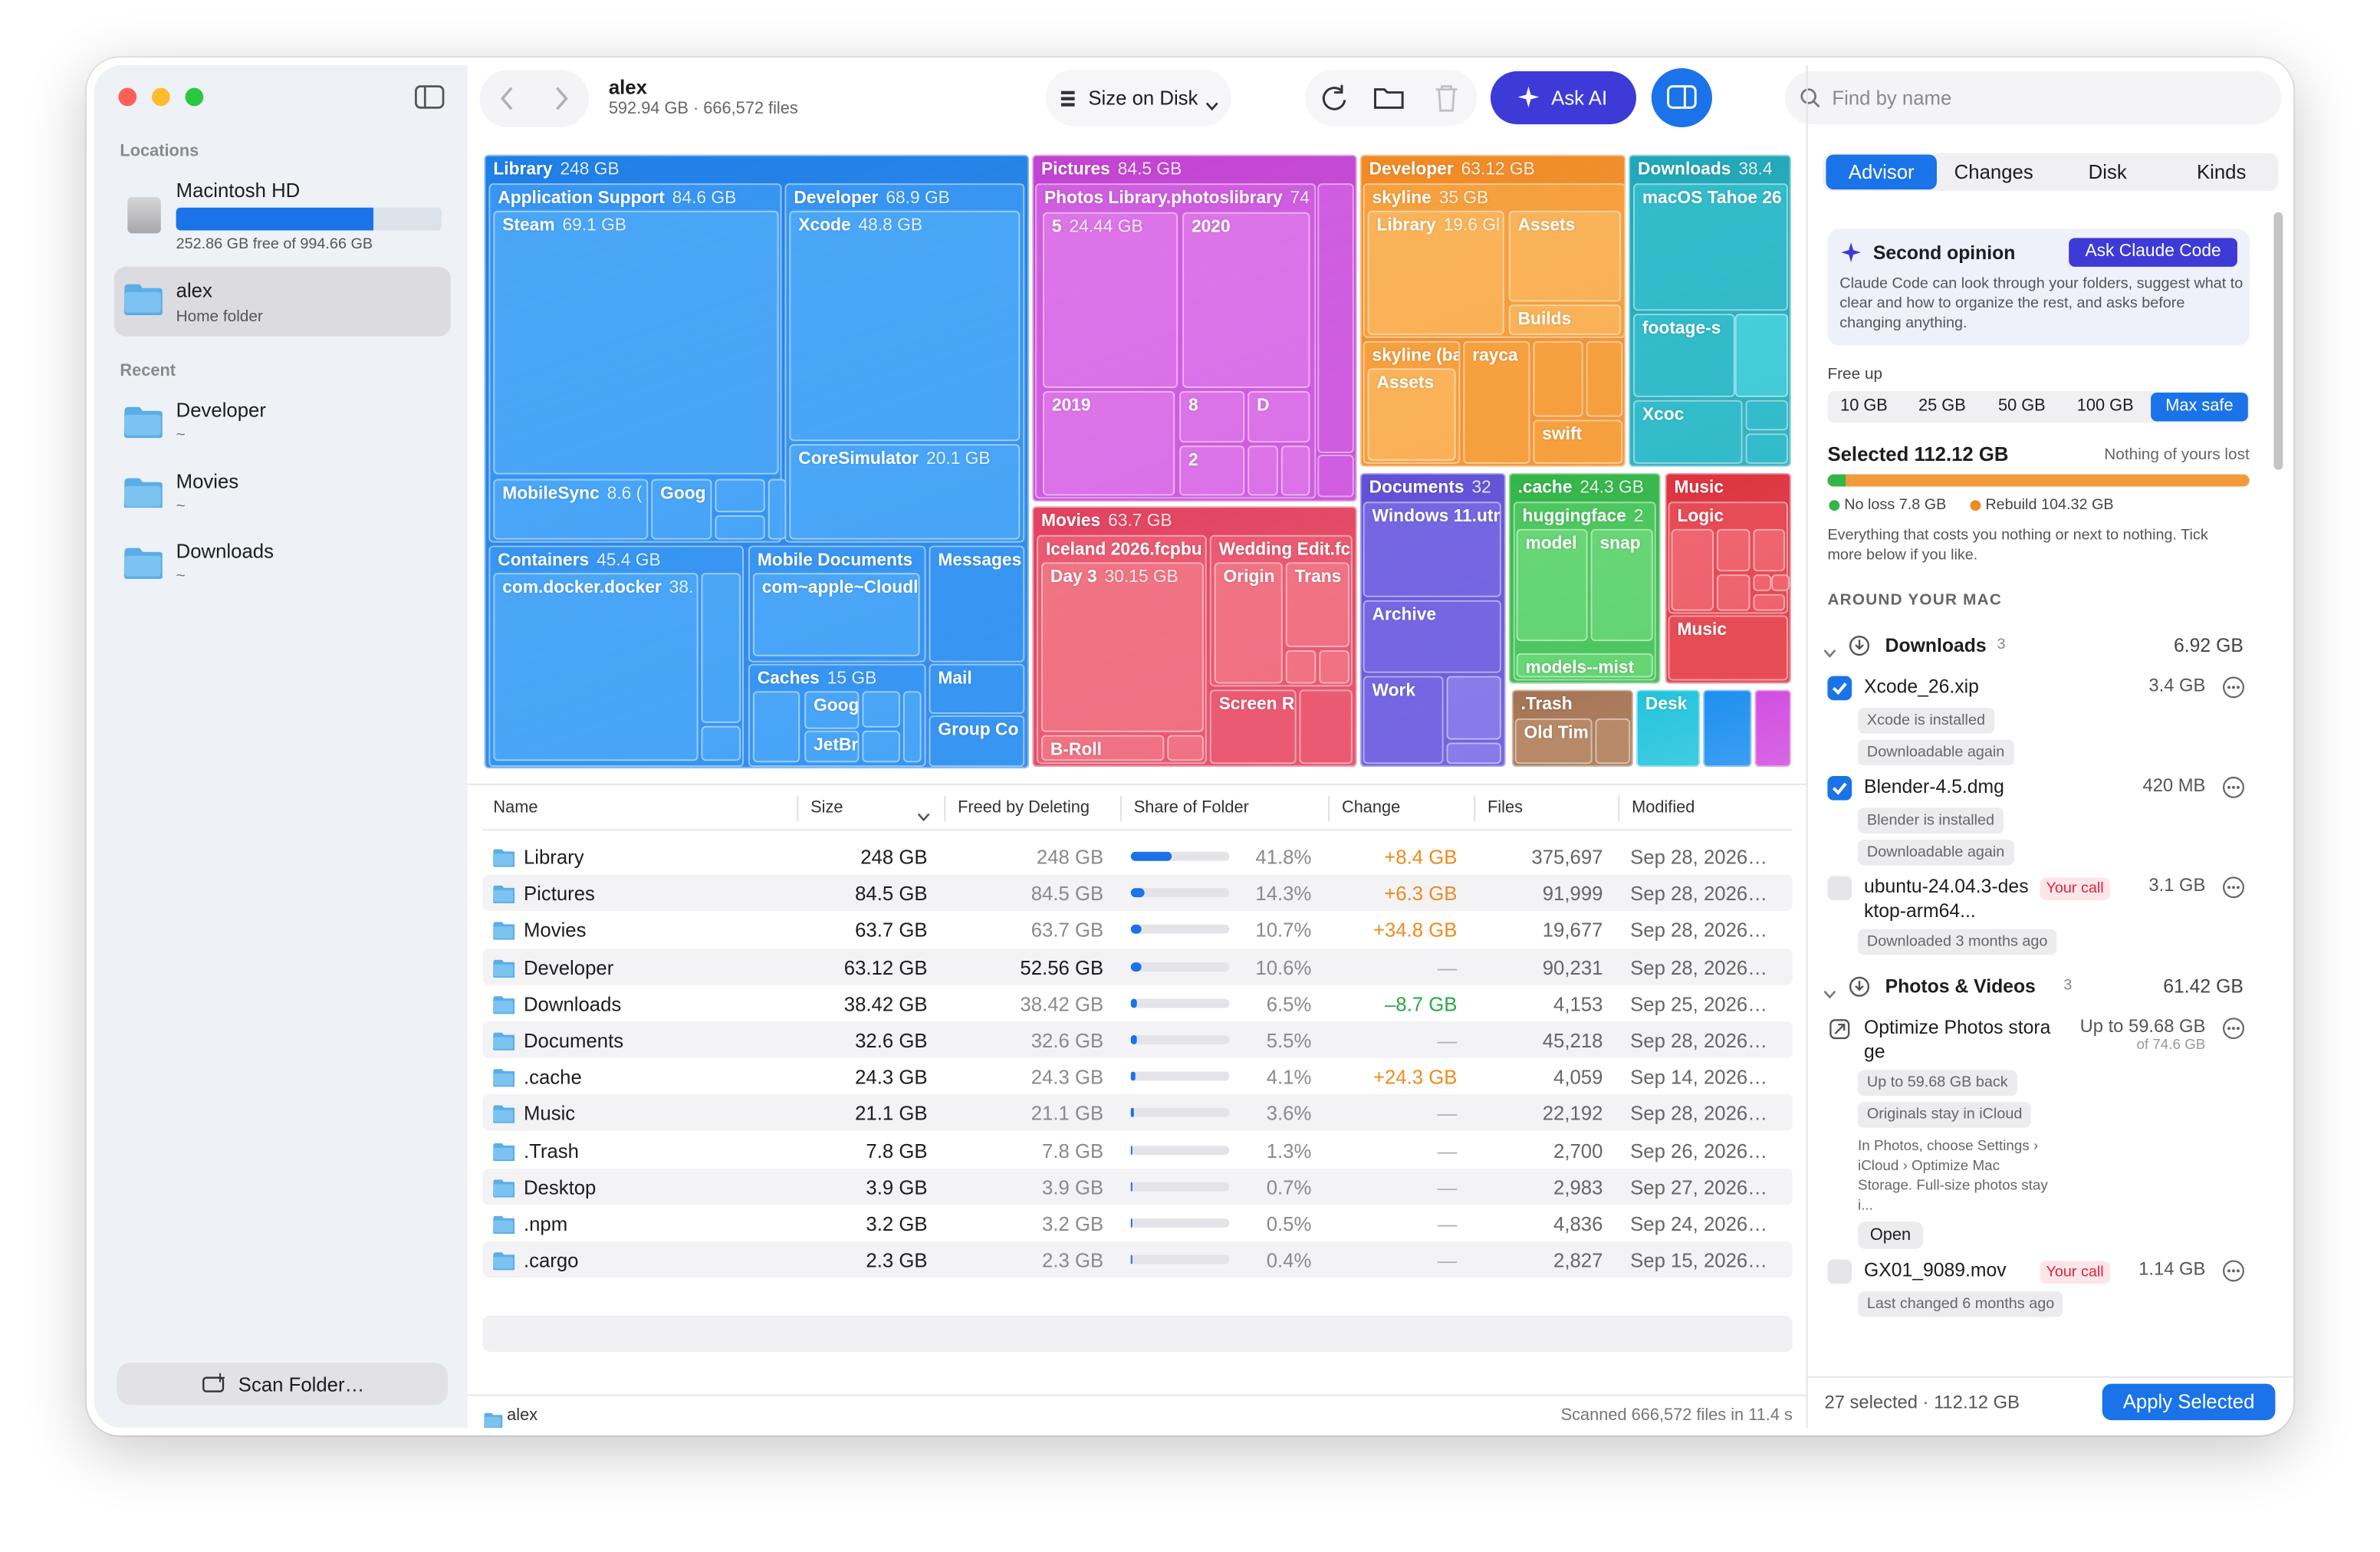 The width and height of the screenshot is (2380, 1552). I want to click on treemap-tile: Archive, so click(1432, 636).